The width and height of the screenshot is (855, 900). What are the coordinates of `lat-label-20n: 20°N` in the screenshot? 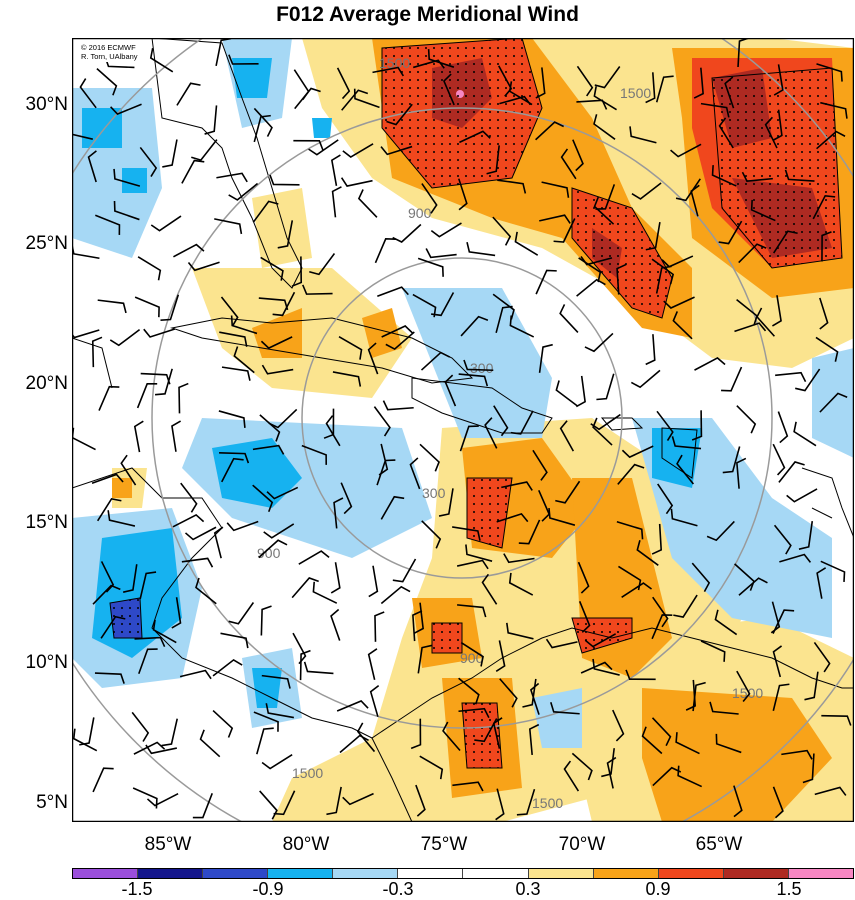 It's located at (46, 383).